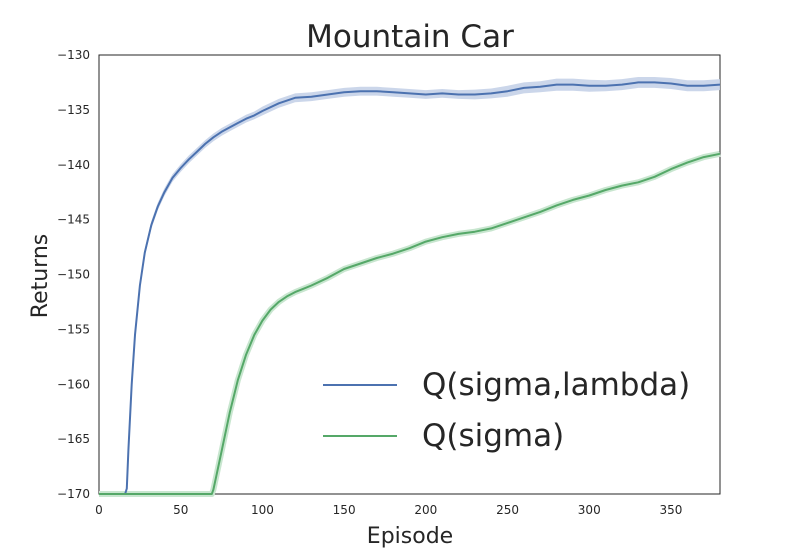  What do you see at coordinates (410, 536) in the screenshot?
I see `x-axis-label: Episode` at bounding box center [410, 536].